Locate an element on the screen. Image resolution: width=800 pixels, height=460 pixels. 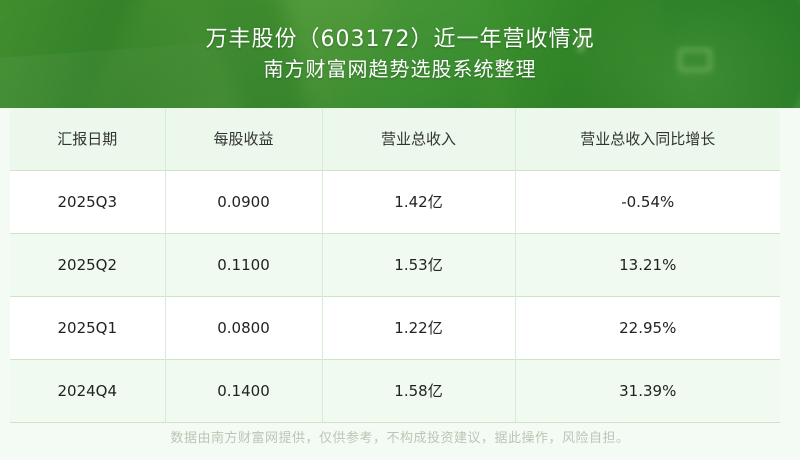
column-header-eps: 每股收益 is located at coordinates (244, 139).